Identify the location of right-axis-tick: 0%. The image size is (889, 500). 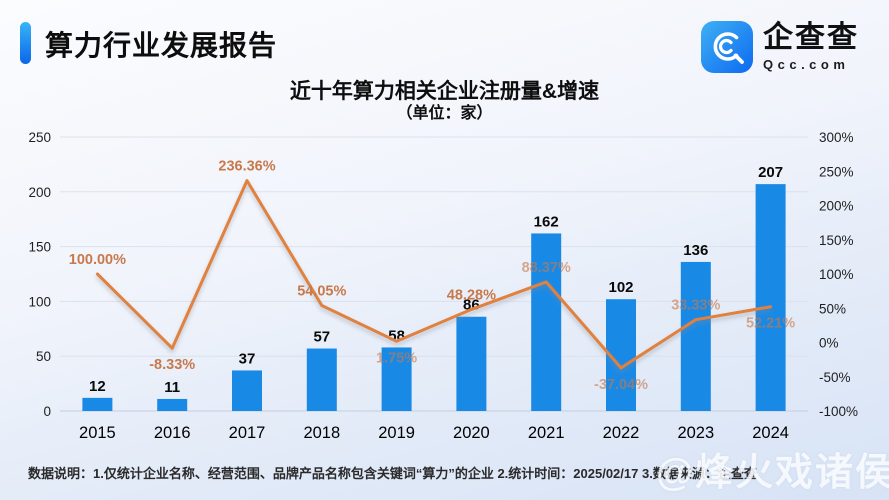
(829, 343).